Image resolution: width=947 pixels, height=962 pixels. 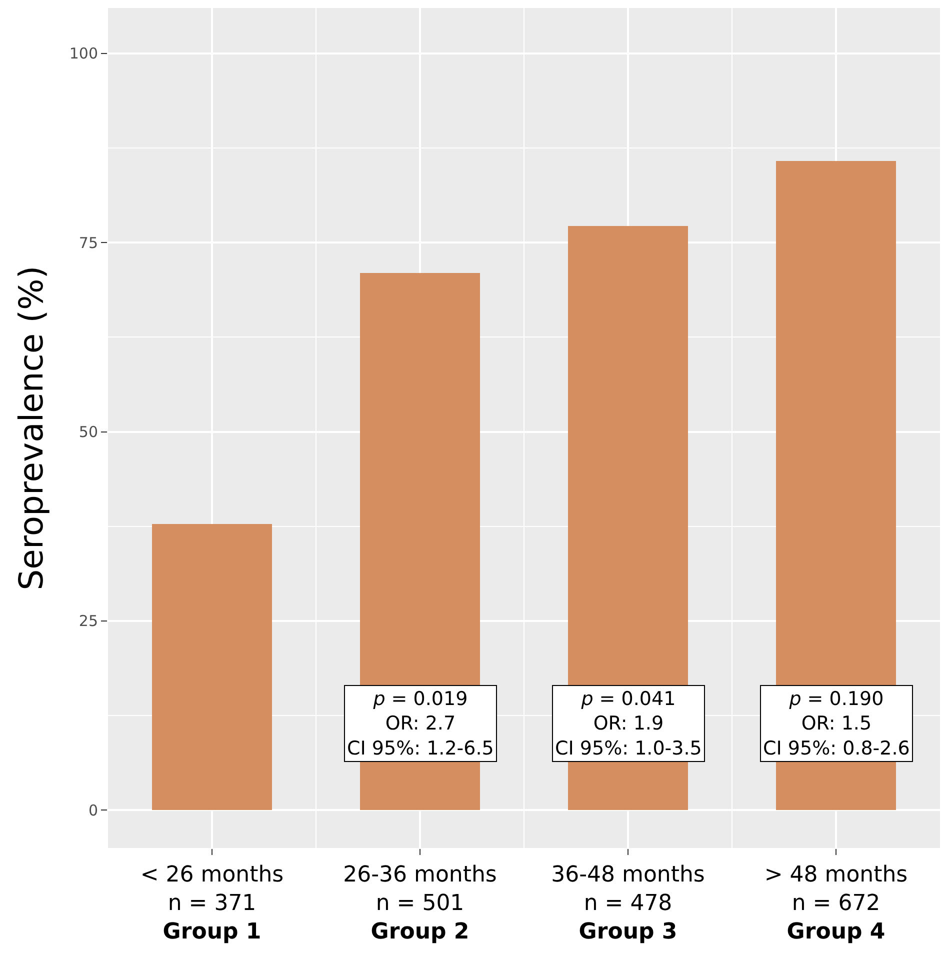 I want to click on x-tick-label: > 48 months n = 672 Group 4, so click(x=836, y=903).